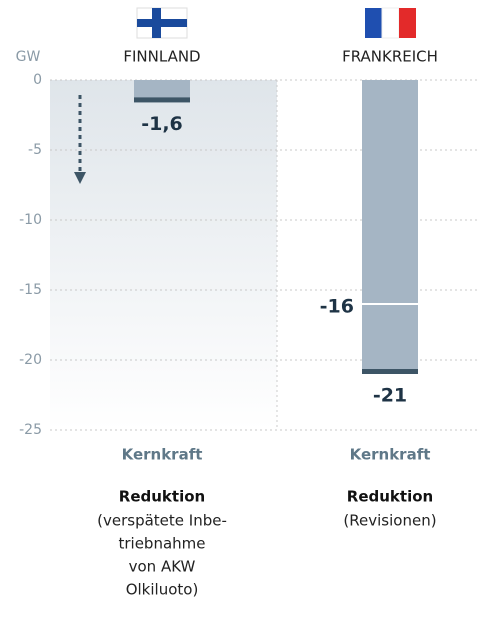 The height and width of the screenshot is (620, 487). Describe the element at coordinates (390, 23) in the screenshot. I see `flag-france` at that location.